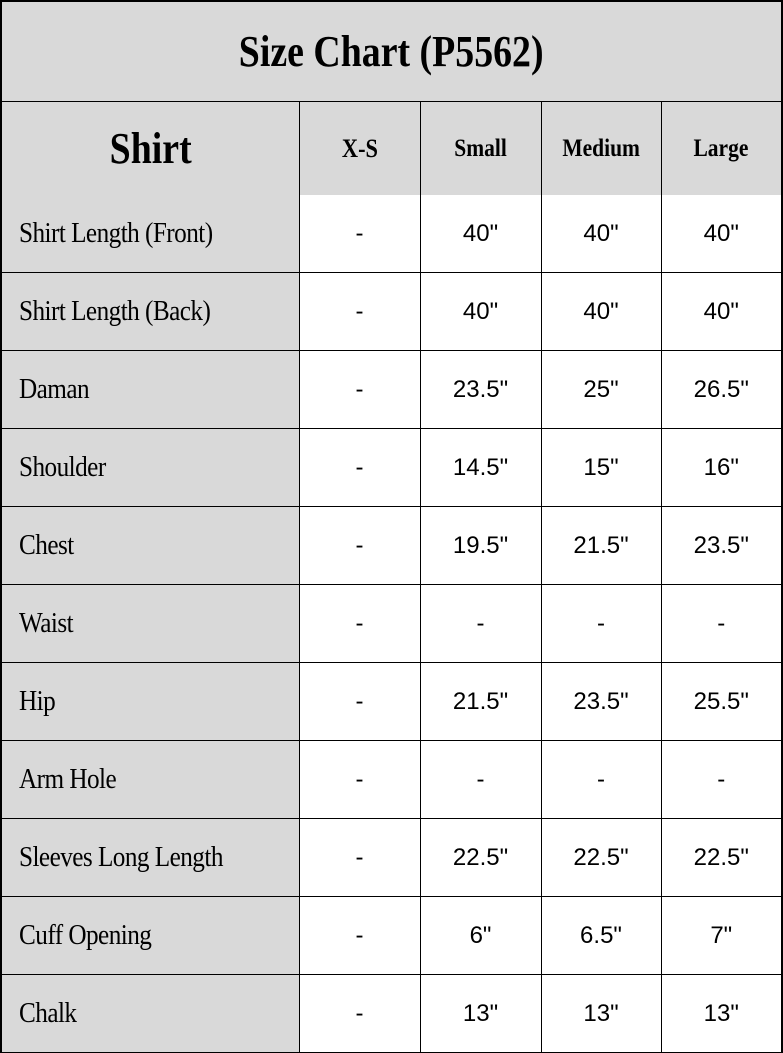  I want to click on row-value: 7", so click(720, 935).